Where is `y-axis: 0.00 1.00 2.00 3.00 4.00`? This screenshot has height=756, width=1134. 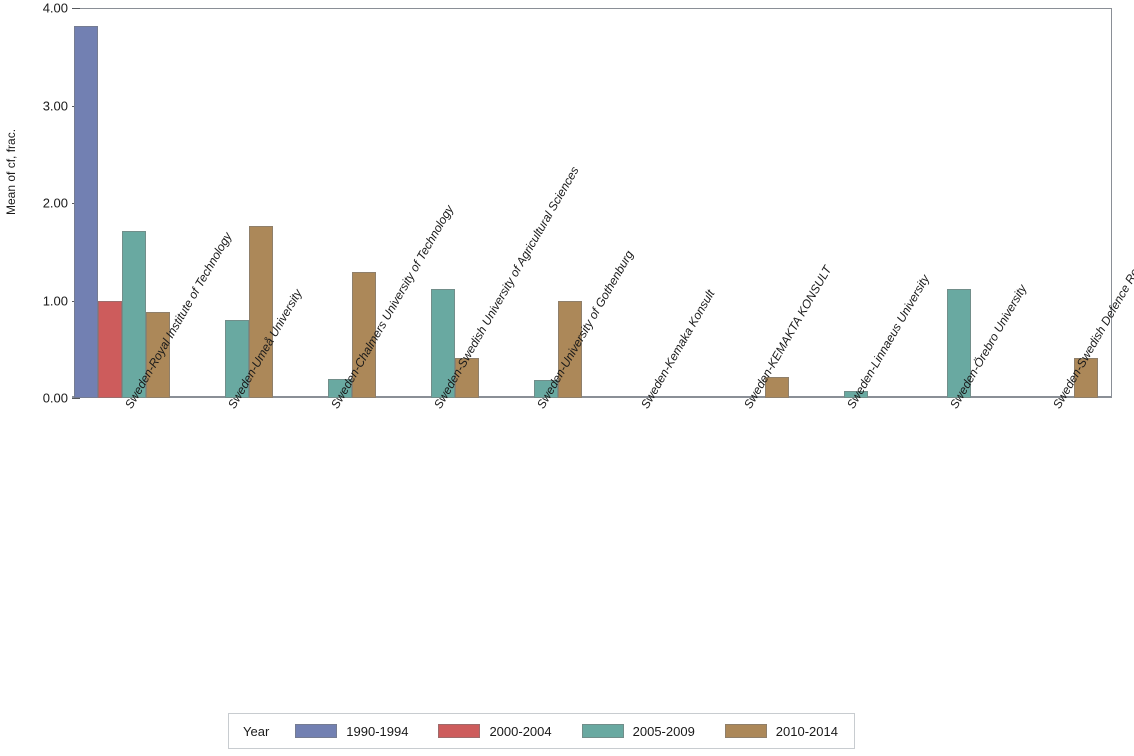 y-axis: 0.00 1.00 2.00 3.00 4.00 is located at coordinates (40, 203).